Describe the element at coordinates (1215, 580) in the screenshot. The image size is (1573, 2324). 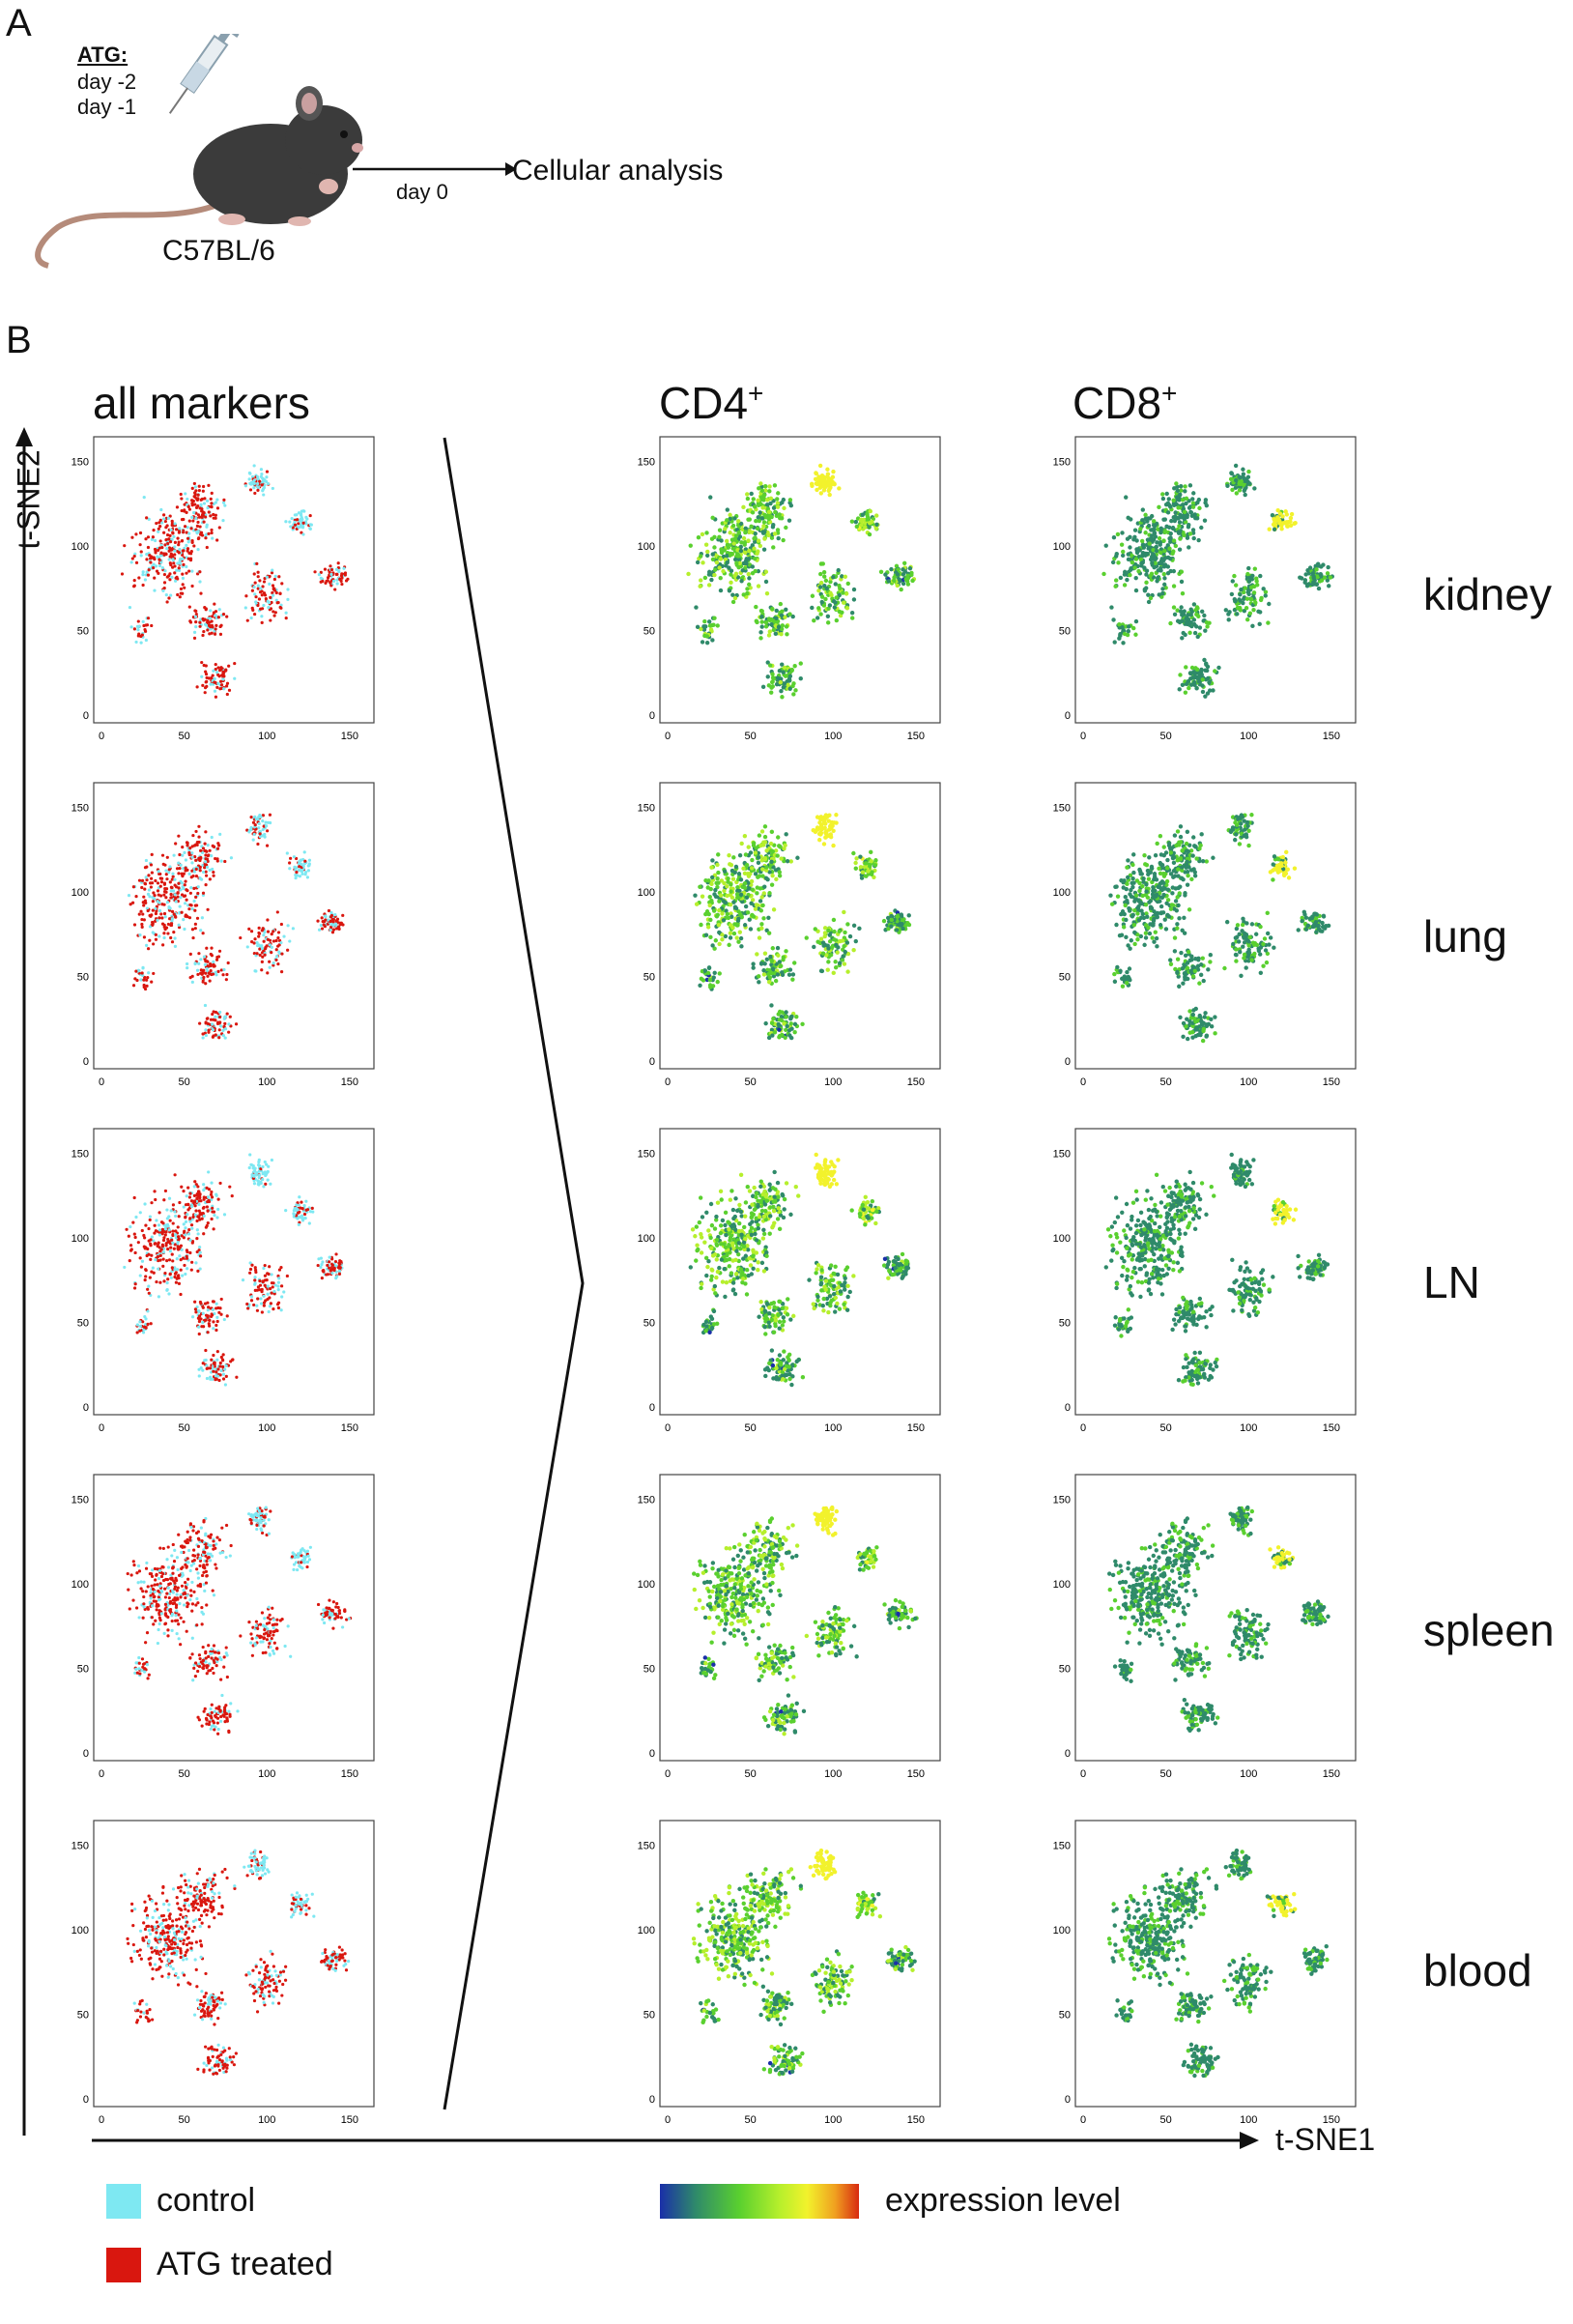
I see `plot-frame` at that location.